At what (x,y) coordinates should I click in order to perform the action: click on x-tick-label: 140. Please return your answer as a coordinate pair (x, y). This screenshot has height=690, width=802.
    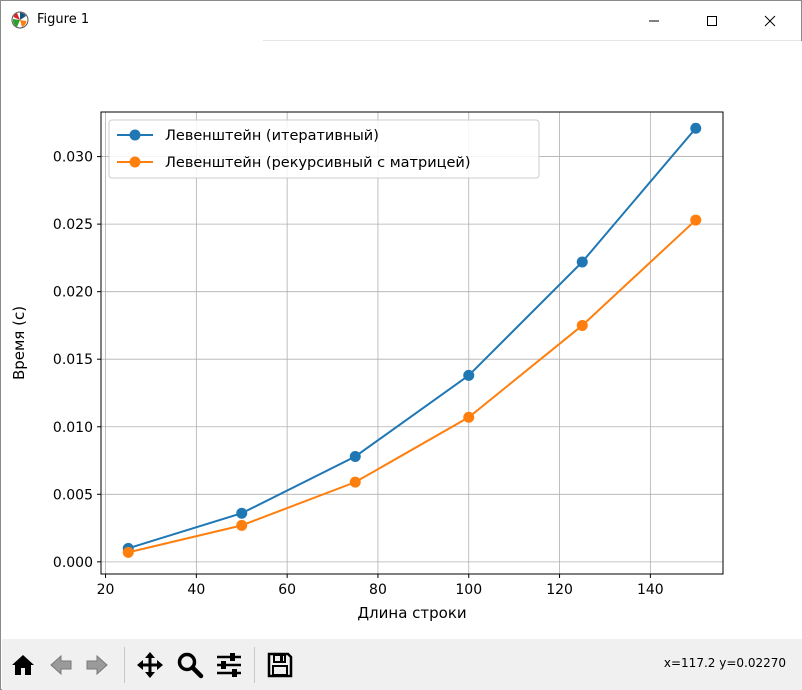
    Looking at the image, I should click on (650, 590).